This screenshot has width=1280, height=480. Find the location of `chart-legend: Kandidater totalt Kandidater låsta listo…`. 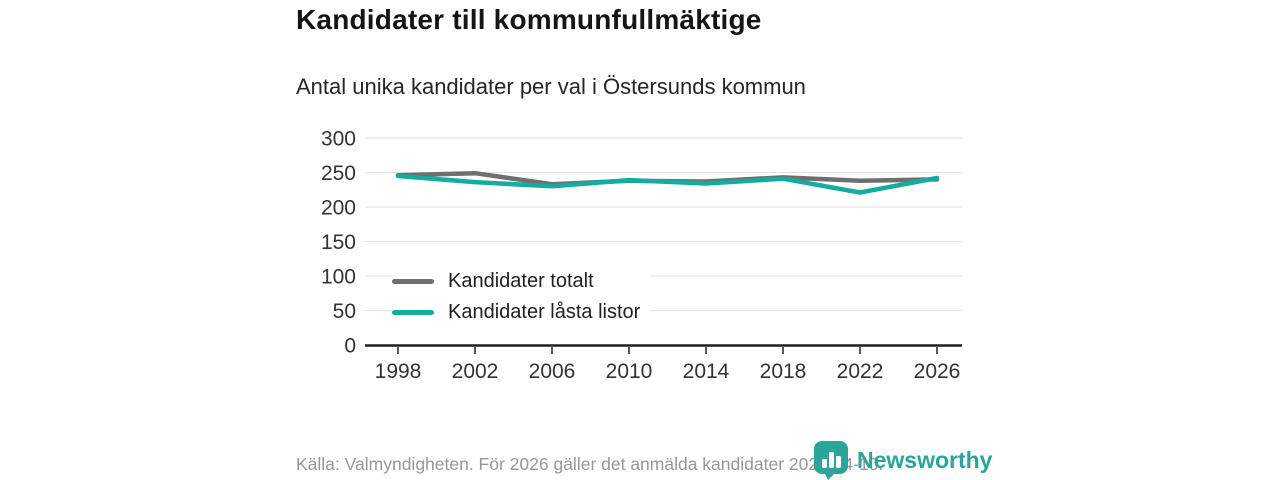

chart-legend: Kandidater totalt Kandidater låsta listo… is located at coordinates (521, 296).